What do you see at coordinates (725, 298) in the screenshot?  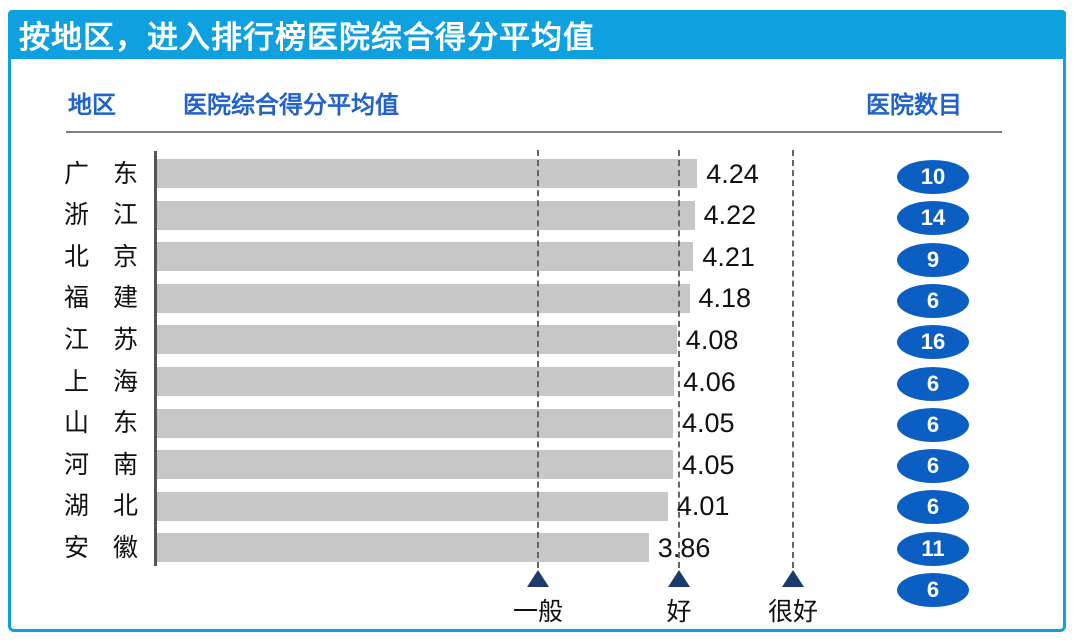 I see `score-value-label: 4.18` at bounding box center [725, 298].